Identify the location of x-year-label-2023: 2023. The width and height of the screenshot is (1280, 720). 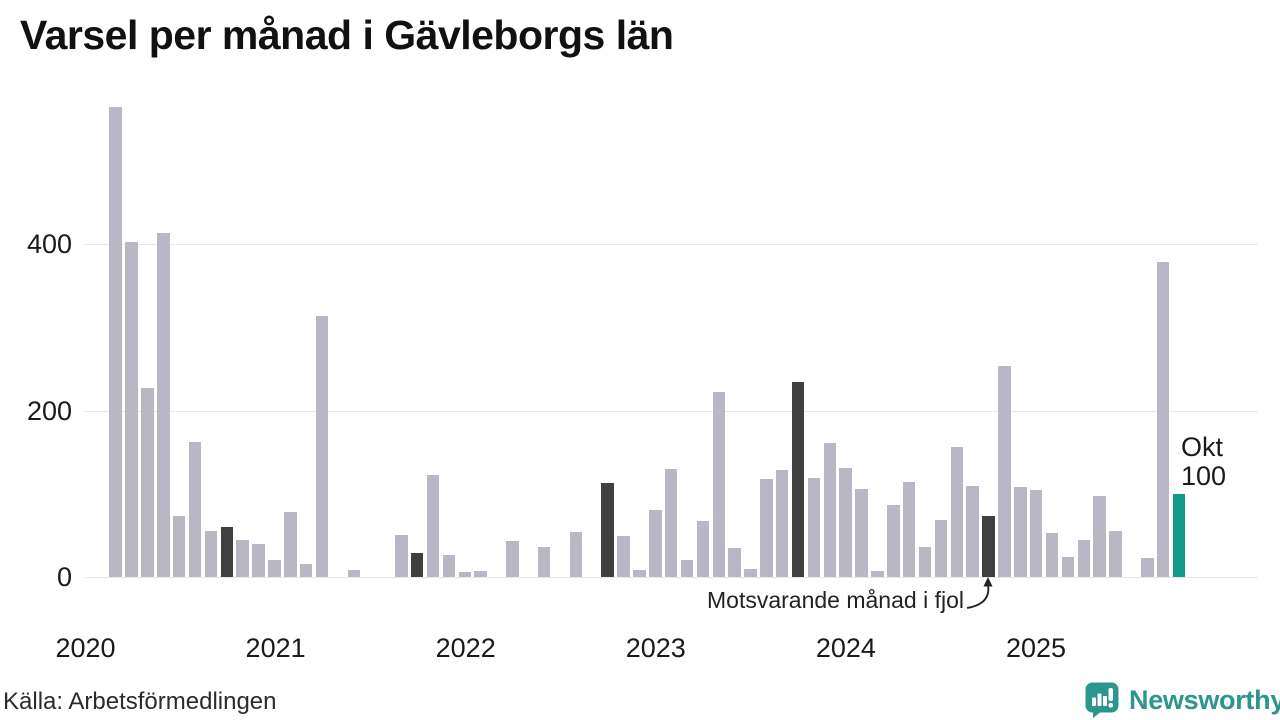
(655, 648).